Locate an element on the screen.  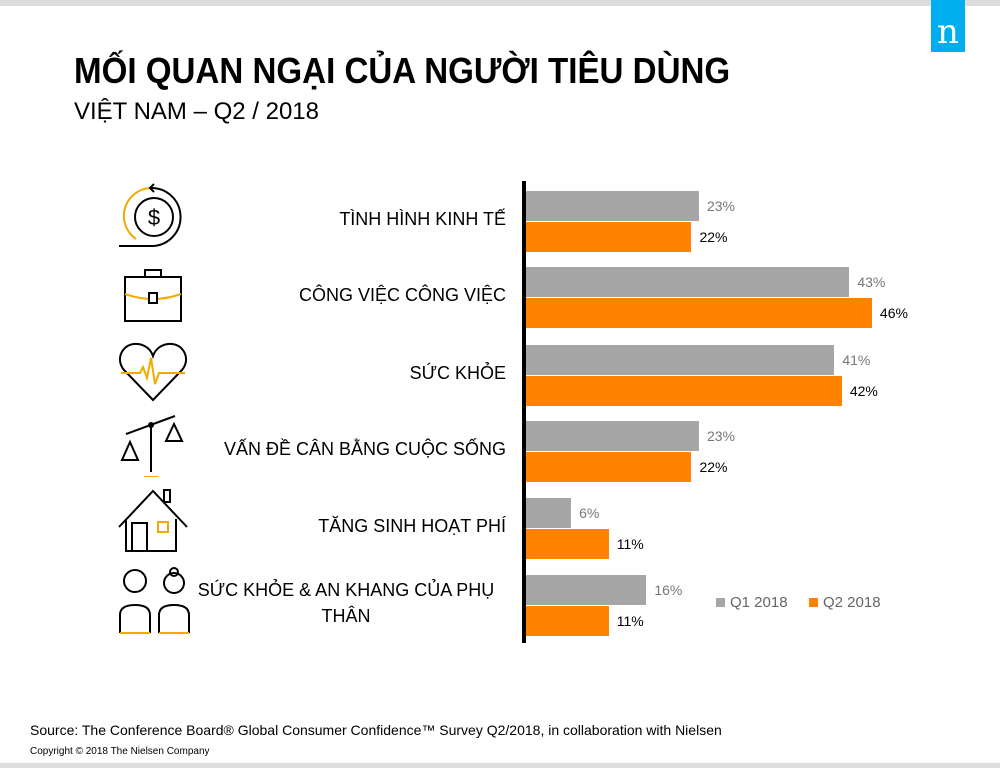
category-label: SỨC KHỎE is located at coordinates (457, 373).